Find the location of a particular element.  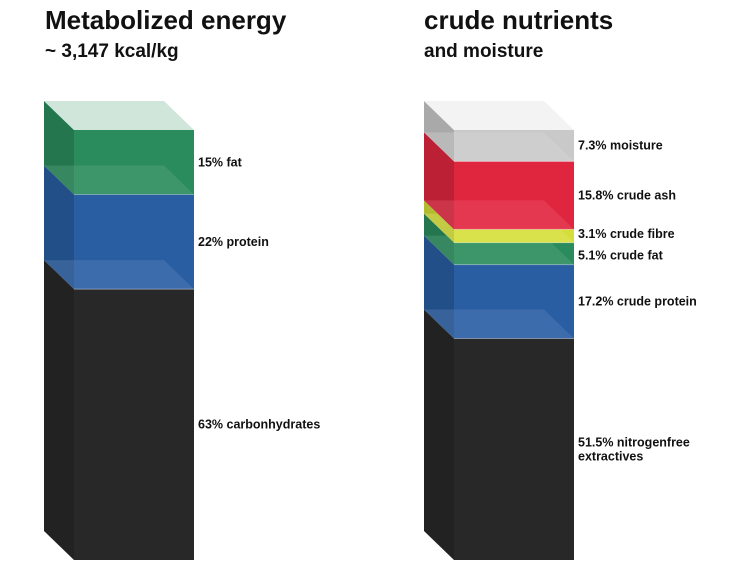

label-nitrogenfree-extractives: 51.5% nitrogenfree extractives is located at coordinates (634, 449).